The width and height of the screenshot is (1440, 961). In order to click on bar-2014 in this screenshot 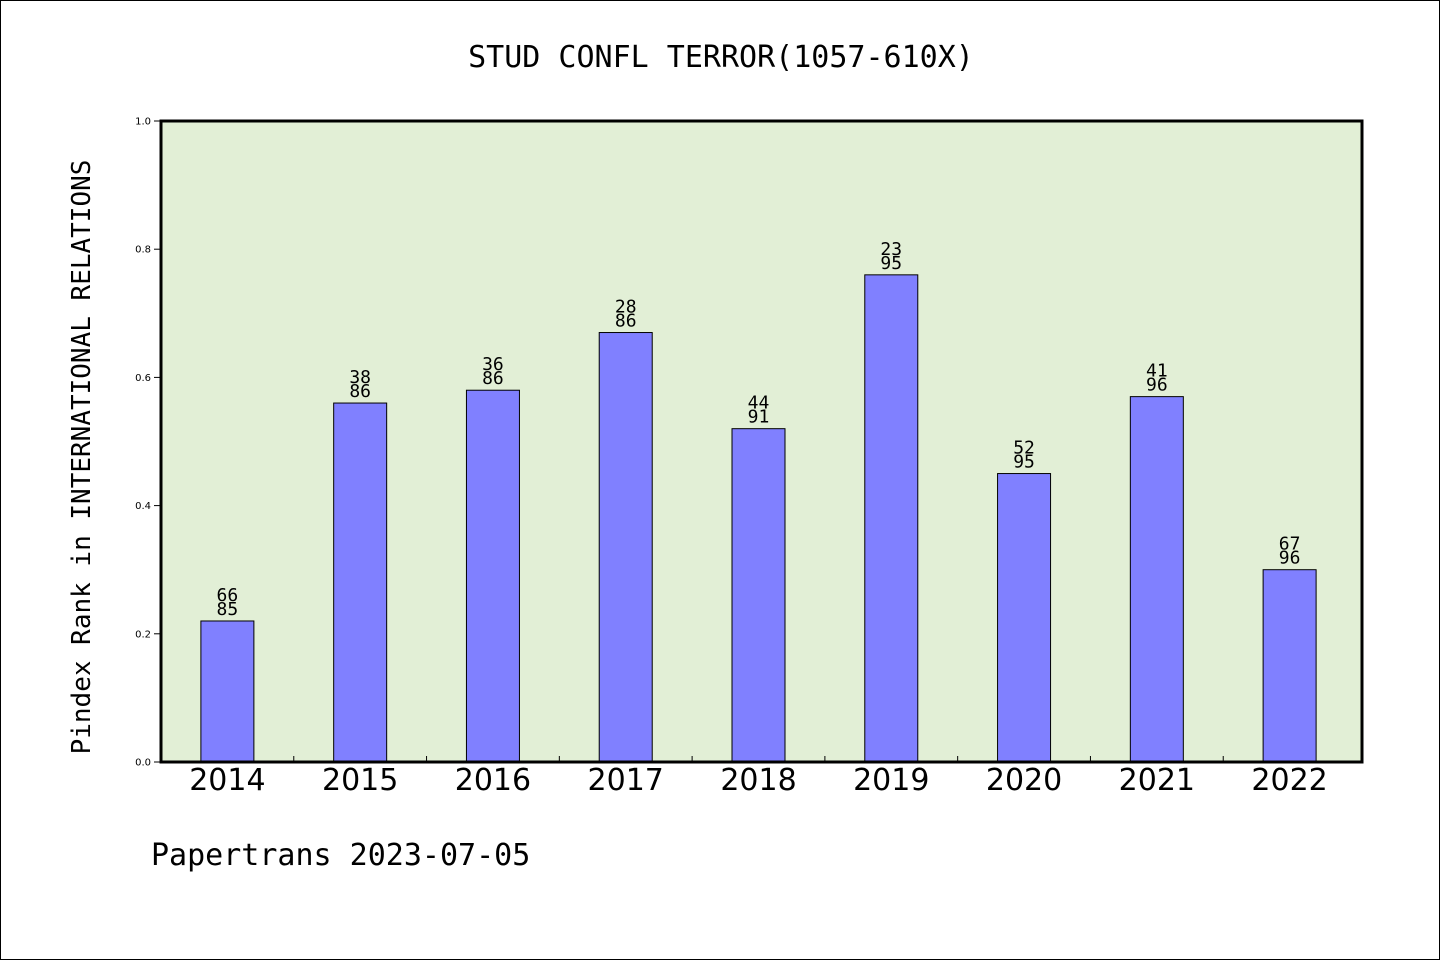, I will do `click(227, 691)`.